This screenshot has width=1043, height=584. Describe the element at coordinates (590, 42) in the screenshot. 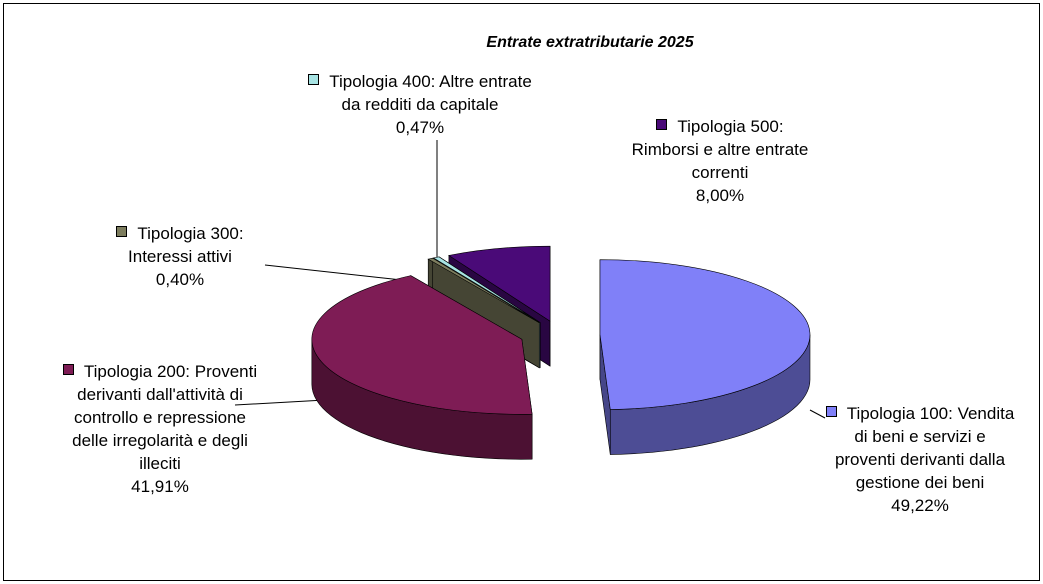

I see `chart-title: Entrate extratributarie 2025` at that location.